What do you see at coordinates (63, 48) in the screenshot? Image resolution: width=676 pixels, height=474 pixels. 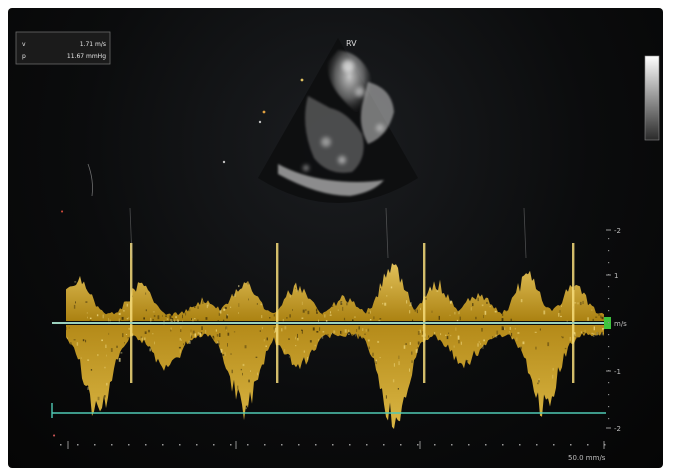 I see `measurement-box-frame` at bounding box center [63, 48].